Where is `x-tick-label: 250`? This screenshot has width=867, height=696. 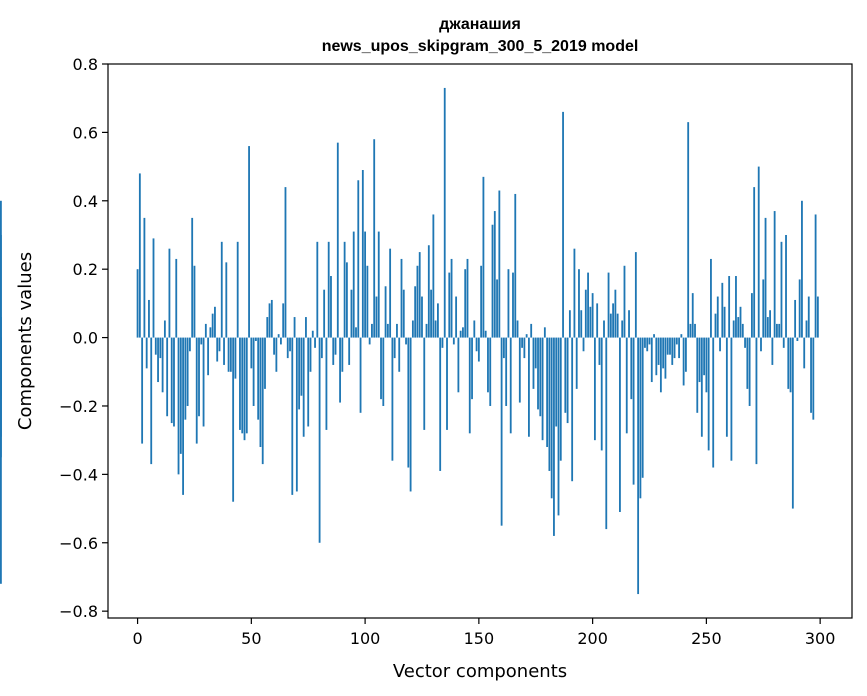 x-tick-label: 250 is located at coordinates (706, 638).